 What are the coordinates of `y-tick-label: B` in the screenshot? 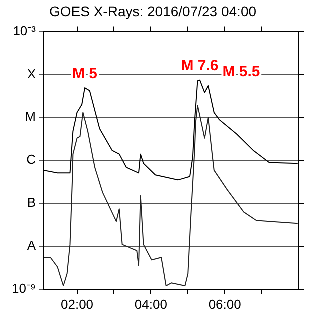 It's located at (31, 202).